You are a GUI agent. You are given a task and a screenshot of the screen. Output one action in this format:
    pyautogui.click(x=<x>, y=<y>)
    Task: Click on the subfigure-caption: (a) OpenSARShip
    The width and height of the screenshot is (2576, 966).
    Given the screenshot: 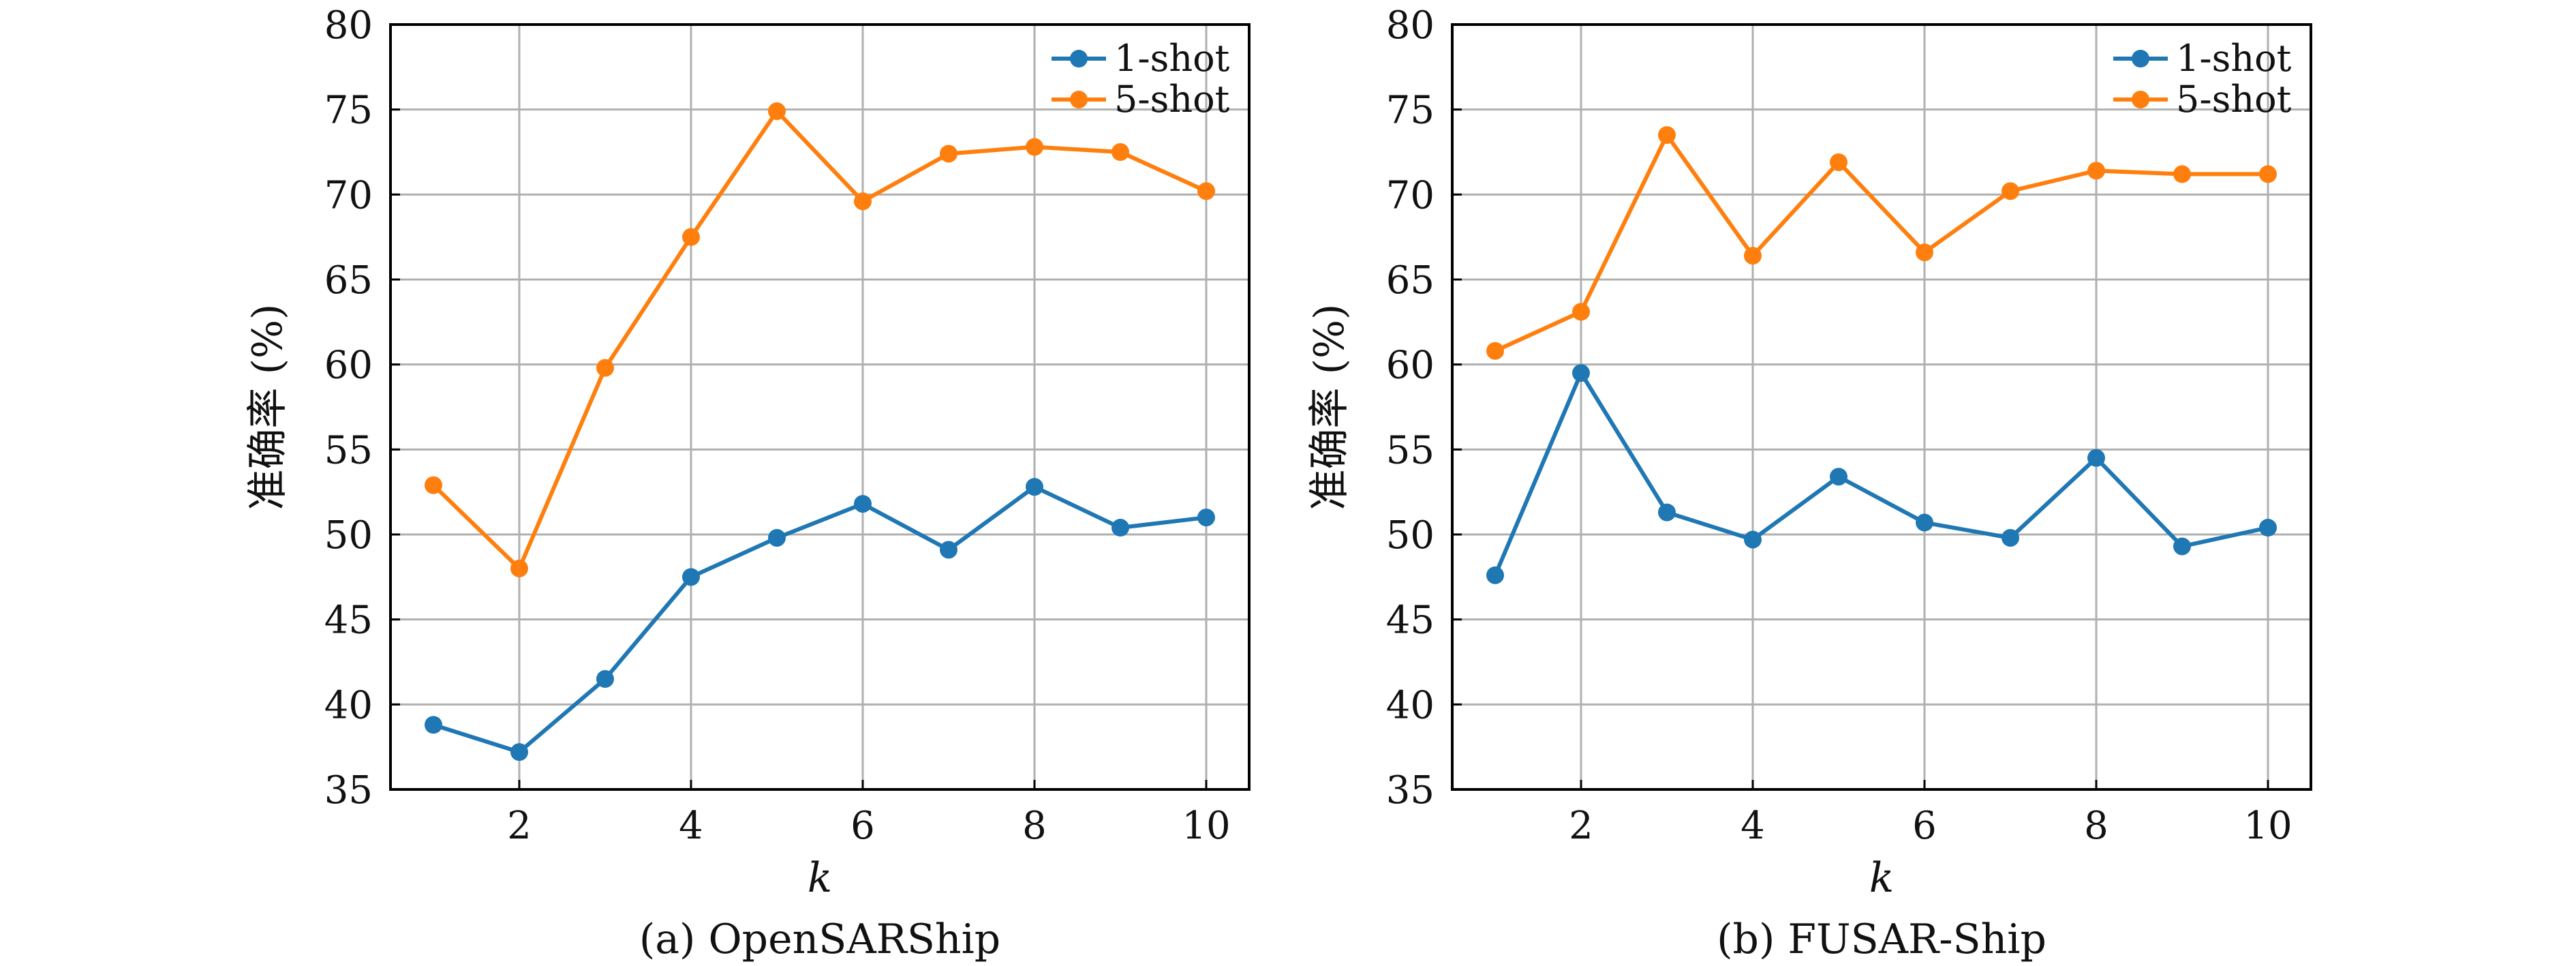 What is the action you would take?
    pyautogui.click(x=819, y=940)
    